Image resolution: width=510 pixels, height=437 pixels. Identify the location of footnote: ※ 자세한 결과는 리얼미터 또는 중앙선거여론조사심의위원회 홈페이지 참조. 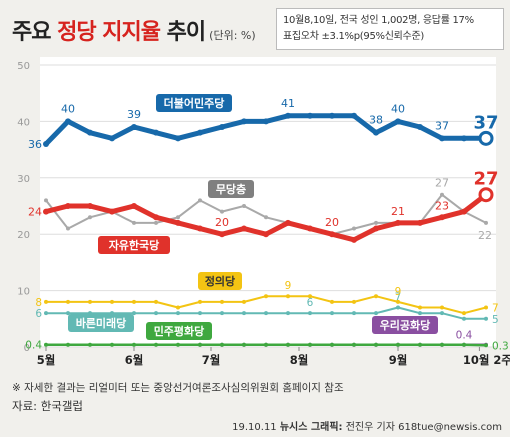
(178, 388).